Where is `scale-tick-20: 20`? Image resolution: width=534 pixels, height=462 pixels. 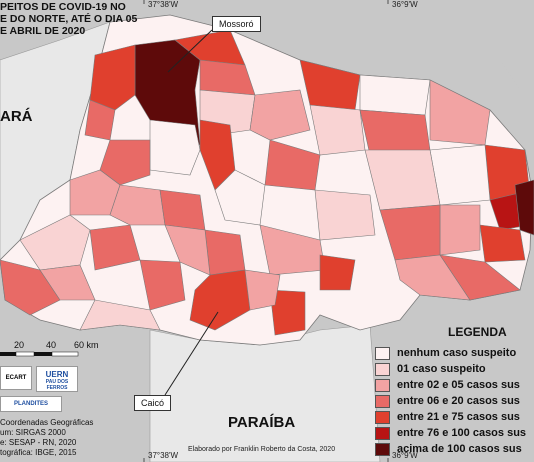
scale-tick-20: 20 is located at coordinates (19, 345).